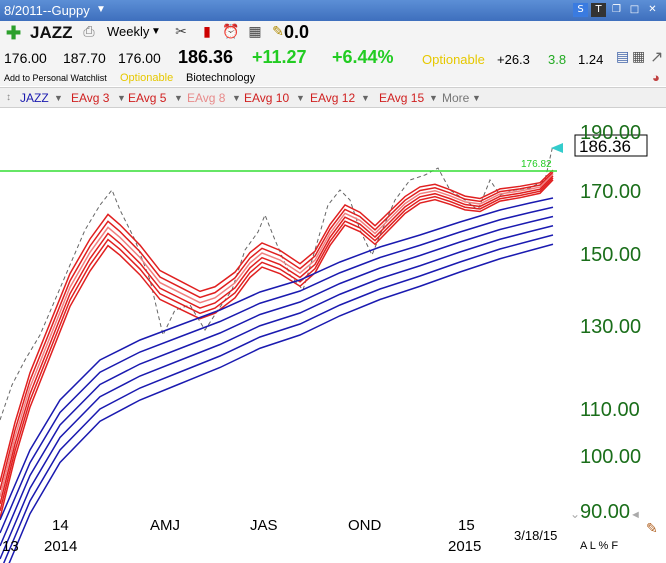 The image size is (666, 563). Describe the element at coordinates (165, 525) in the screenshot. I see `x-tick-label: AMJ` at that location.